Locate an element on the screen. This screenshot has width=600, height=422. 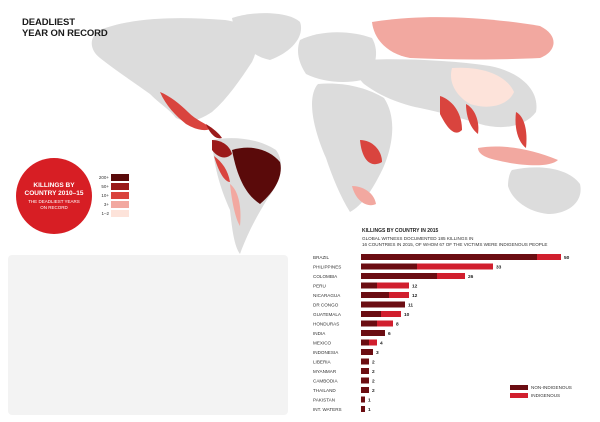
country-label: GUATEMALA is located at coordinates (327, 314).